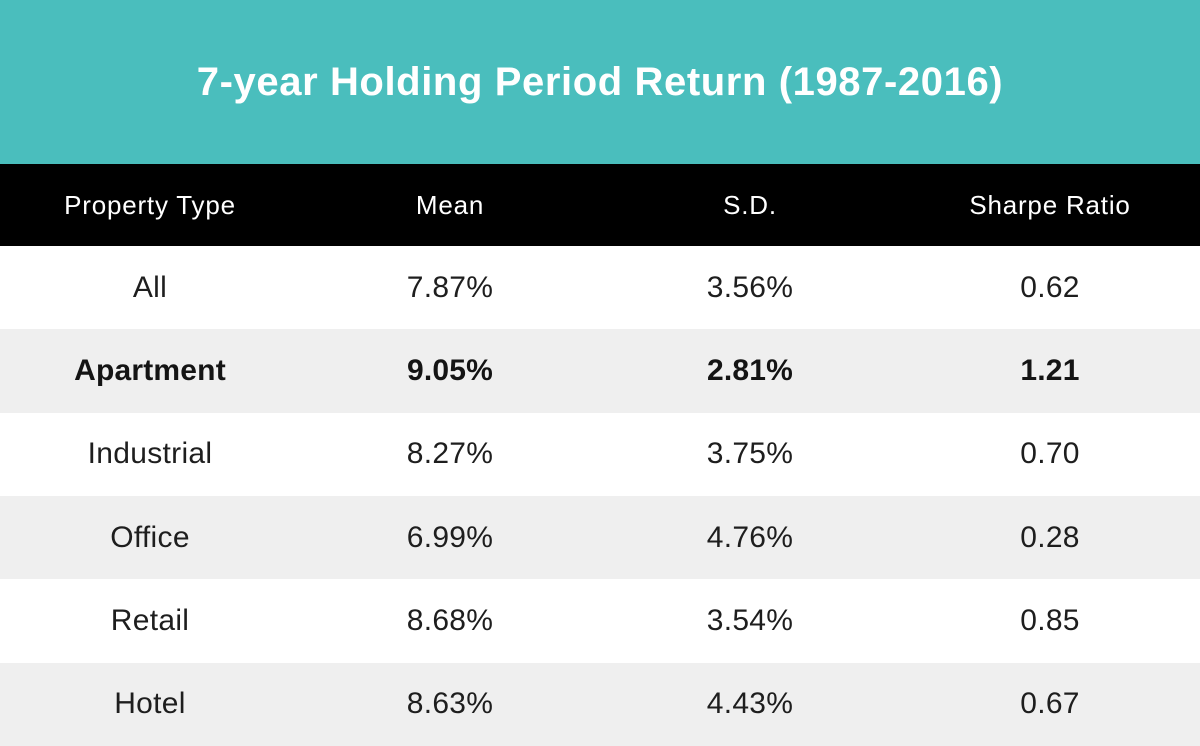 The height and width of the screenshot is (746, 1200). What do you see at coordinates (150, 204) in the screenshot?
I see `column-header-property-type: Property Type` at bounding box center [150, 204].